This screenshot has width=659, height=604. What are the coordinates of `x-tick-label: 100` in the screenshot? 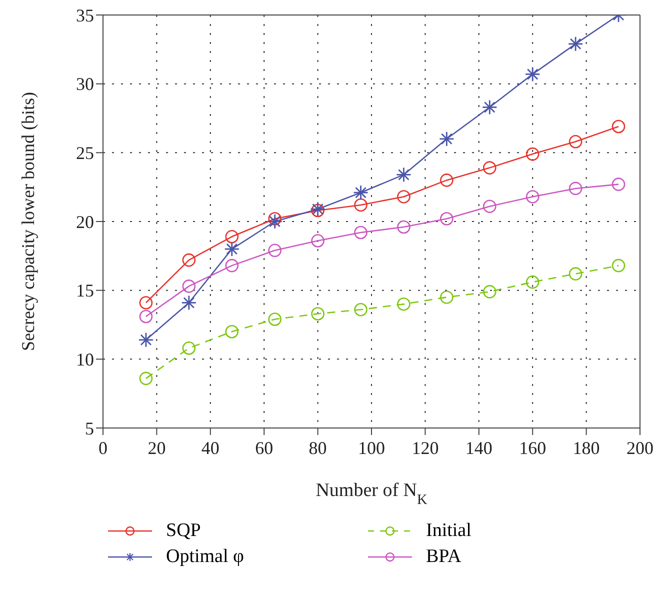 It's located at (371, 448).